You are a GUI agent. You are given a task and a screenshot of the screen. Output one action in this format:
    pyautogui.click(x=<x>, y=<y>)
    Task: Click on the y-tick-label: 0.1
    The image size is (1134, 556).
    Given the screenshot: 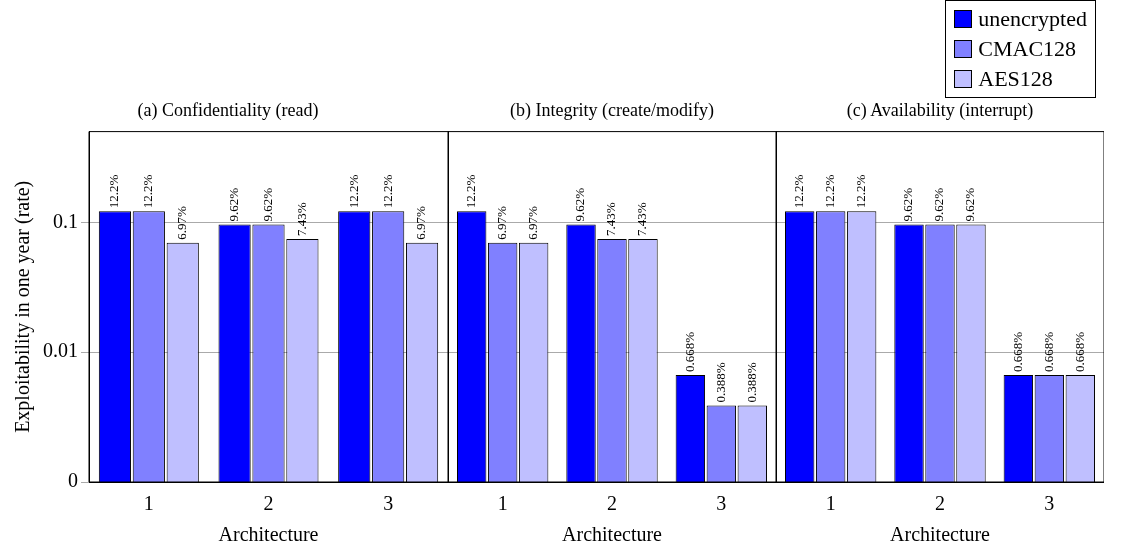 What is the action you would take?
    pyautogui.click(x=65, y=220)
    